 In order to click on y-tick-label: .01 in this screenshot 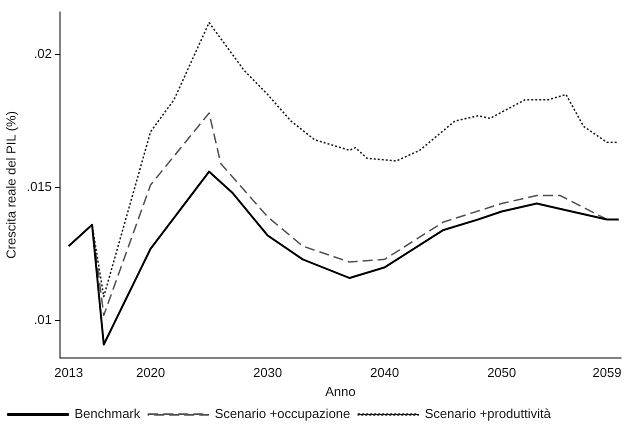, I will do `click(43, 320)`.